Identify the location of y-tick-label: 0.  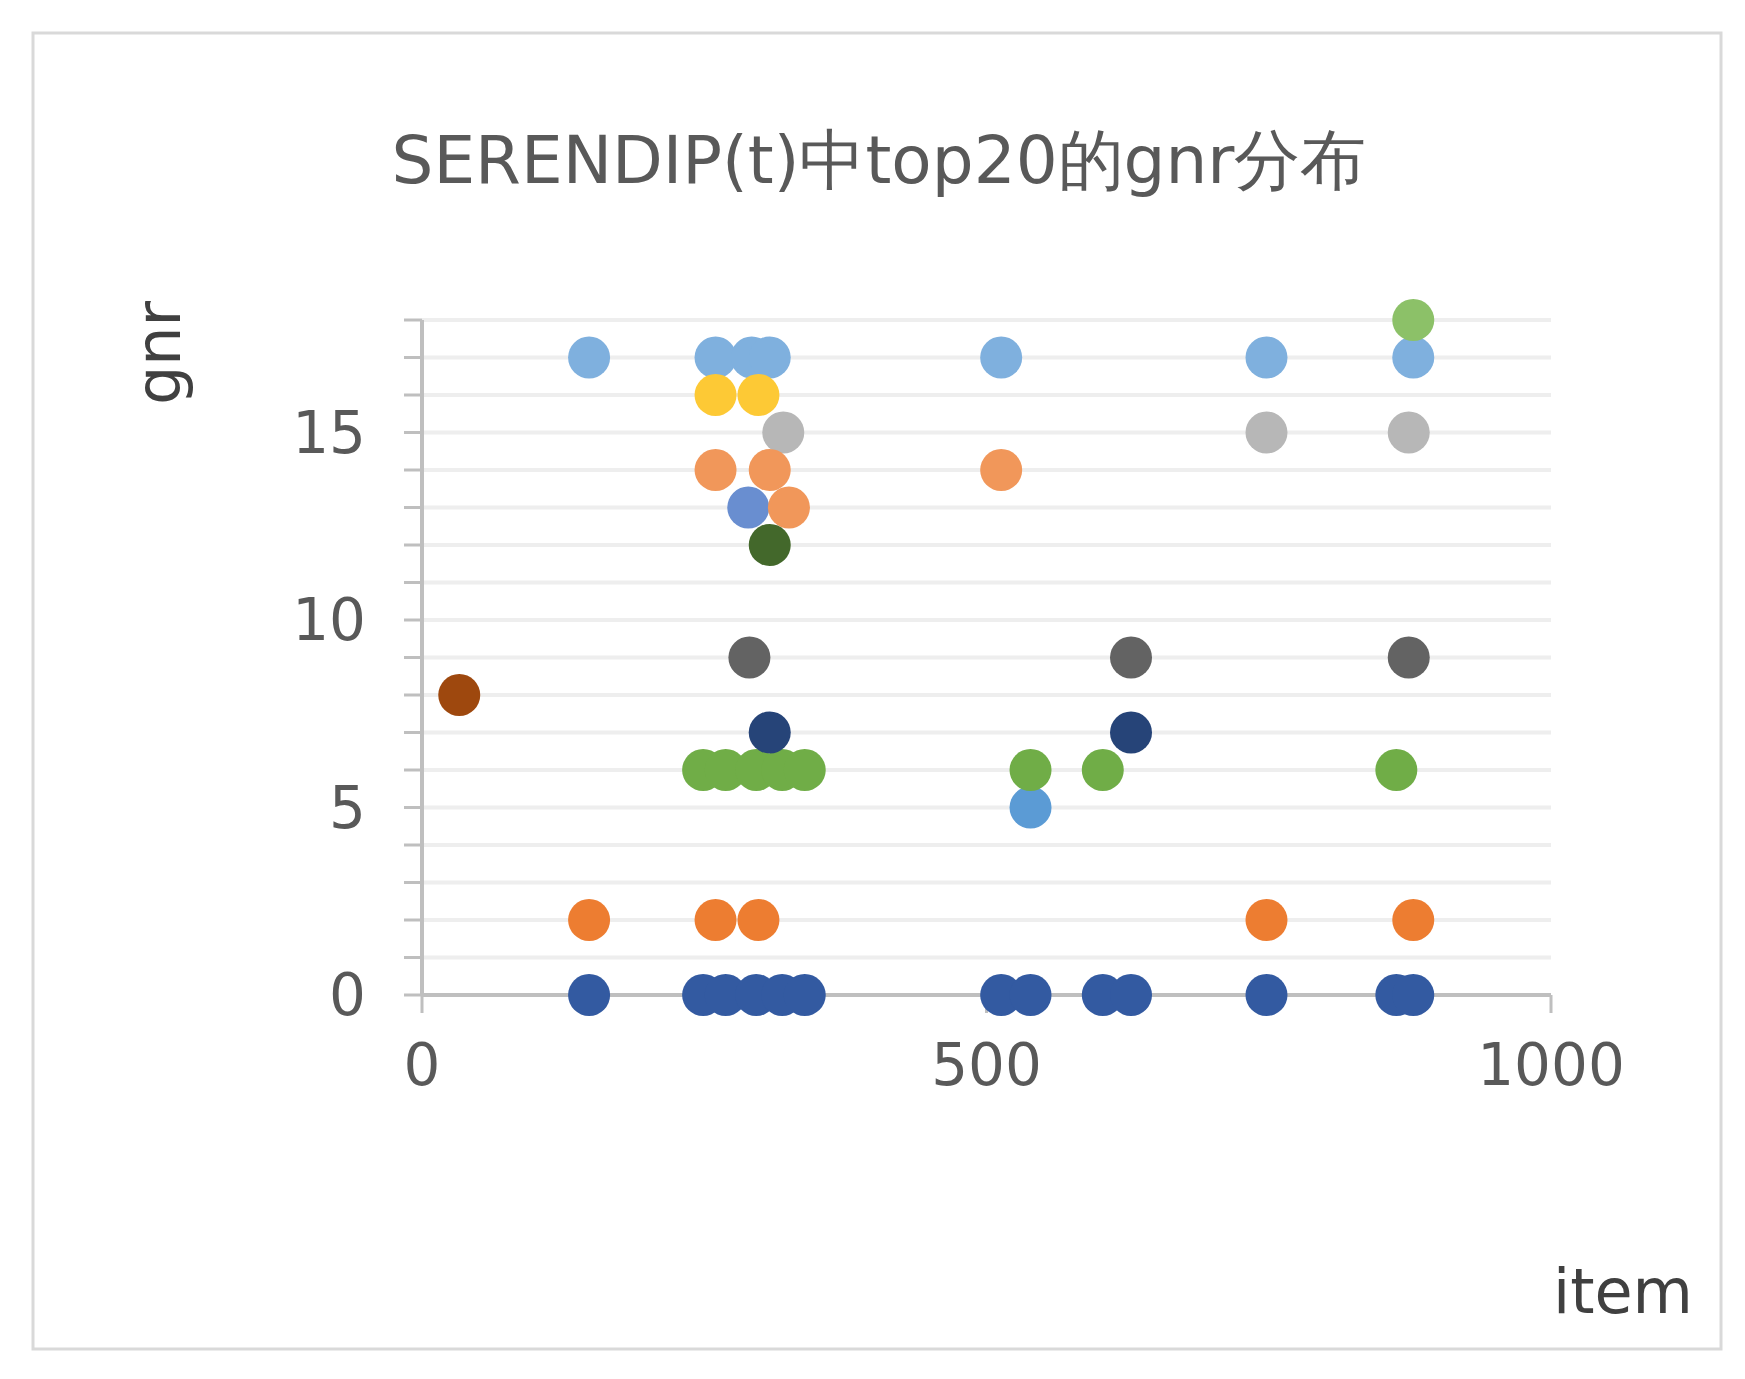
(347, 995).